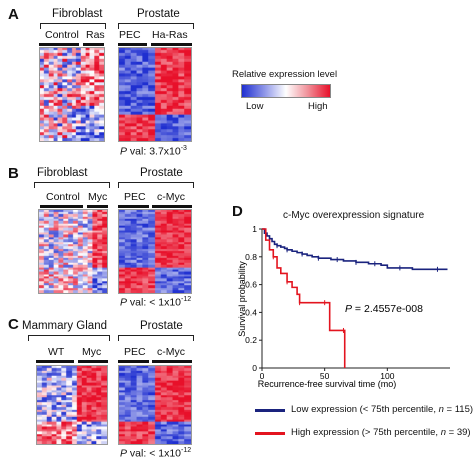  Describe the element at coordinates (156, 453) in the screenshot. I see `panel-c-pvalue: P val: < 1x10-12` at that location.